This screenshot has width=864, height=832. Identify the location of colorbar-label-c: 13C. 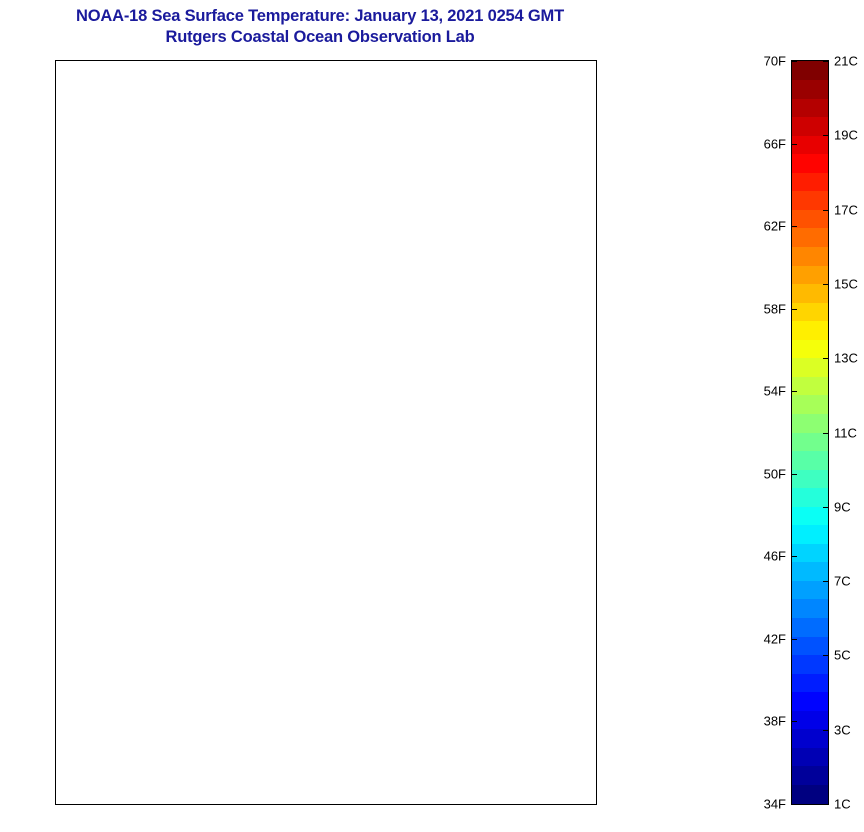
(846, 358).